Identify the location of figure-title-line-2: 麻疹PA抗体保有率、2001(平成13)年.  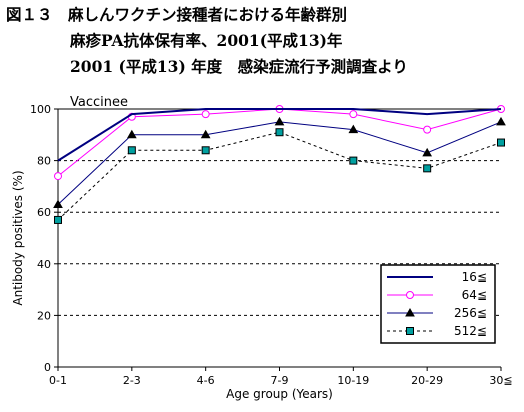
(206, 40).